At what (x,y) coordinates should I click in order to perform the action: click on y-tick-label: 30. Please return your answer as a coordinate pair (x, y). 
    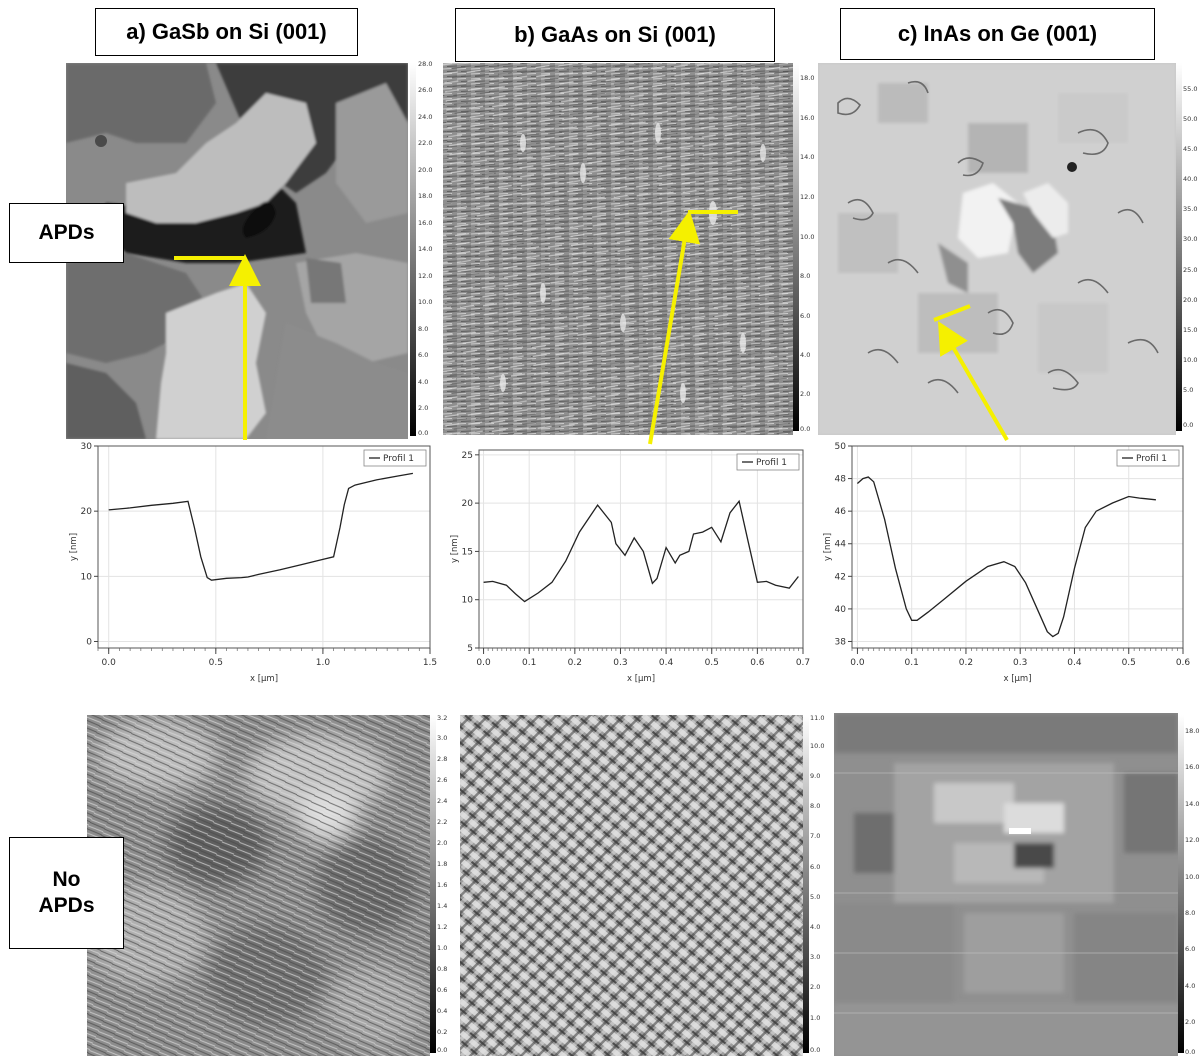
    Looking at the image, I should click on (87, 447).